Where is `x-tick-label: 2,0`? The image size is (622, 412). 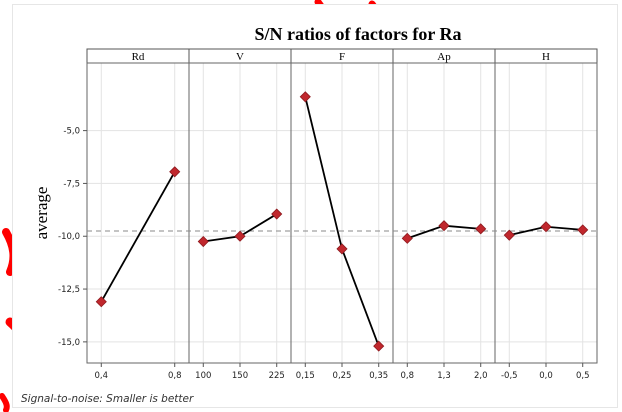
x-tick-label: 2,0 is located at coordinates (481, 376).